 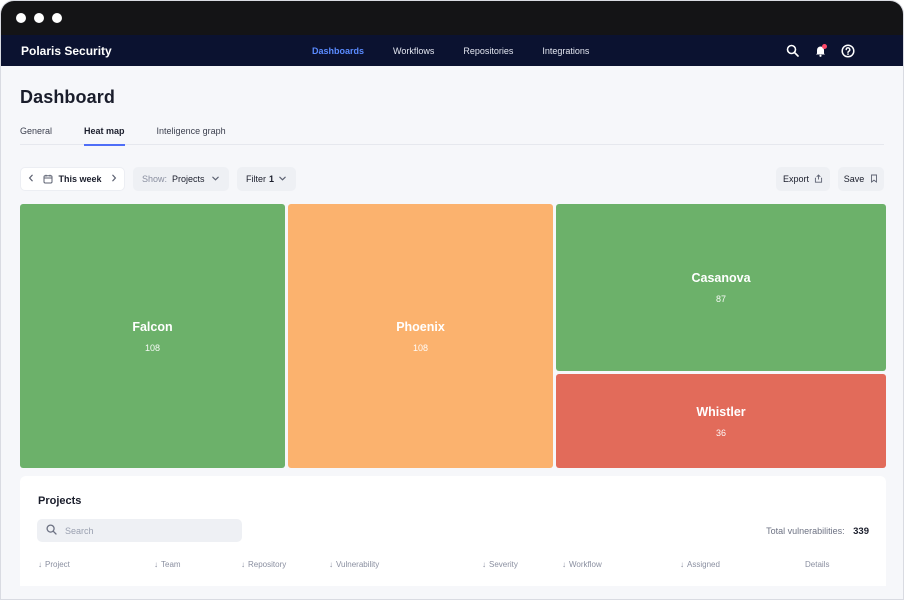 I want to click on window-maximize-dot, so click(x=57, y=18).